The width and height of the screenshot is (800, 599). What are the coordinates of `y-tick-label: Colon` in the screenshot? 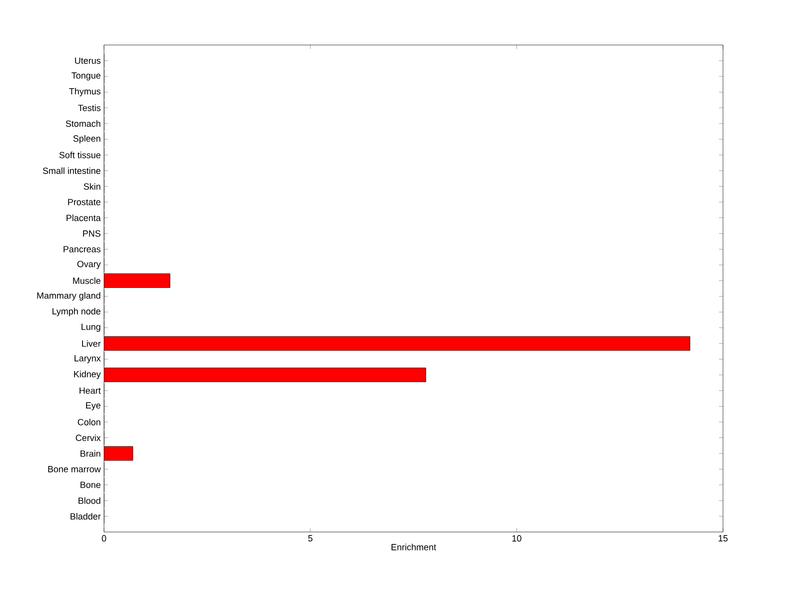 It's located at (89, 422).